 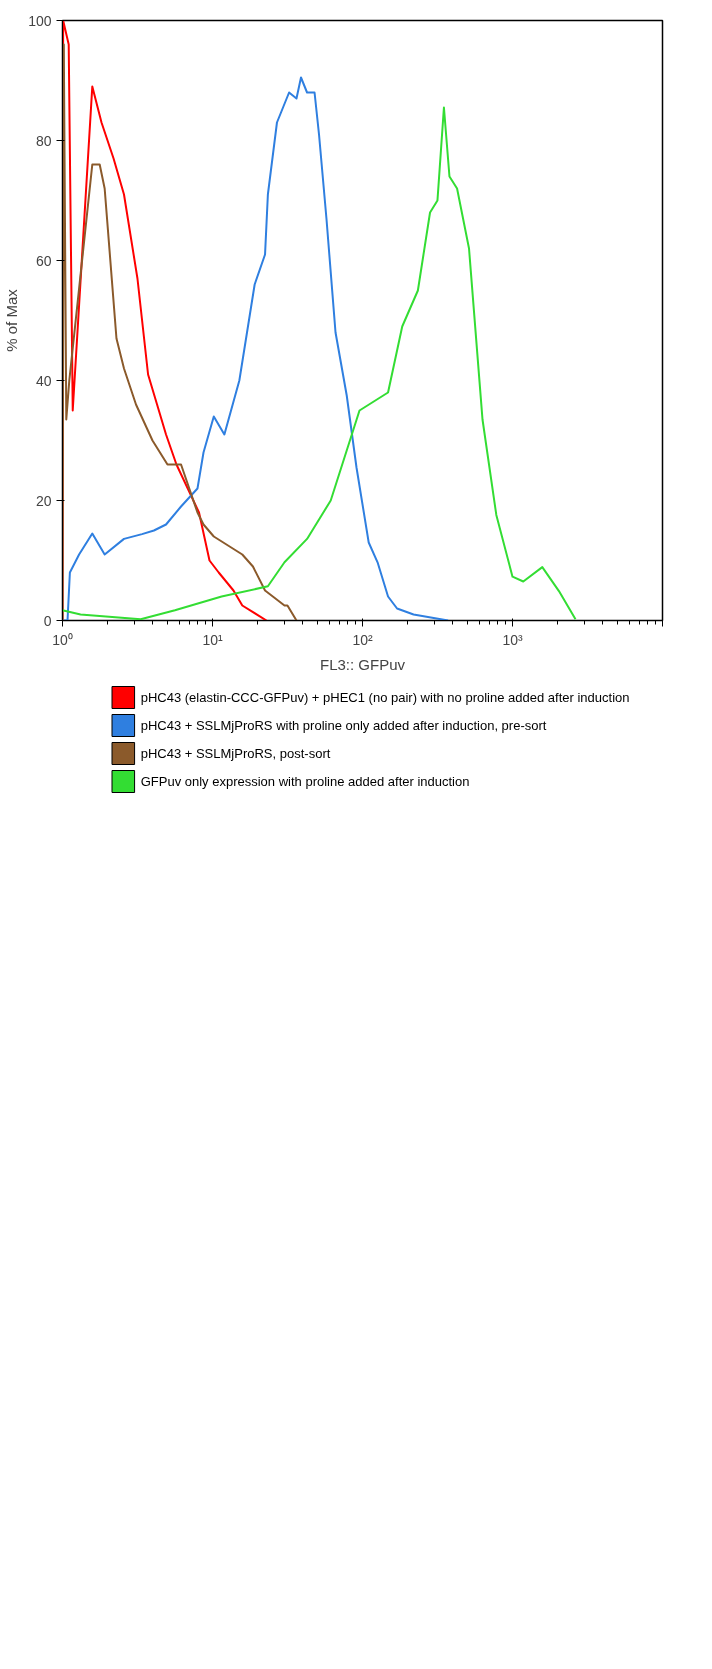 What do you see at coordinates (43, 140) in the screenshot?
I see `y-tick-label: 80` at bounding box center [43, 140].